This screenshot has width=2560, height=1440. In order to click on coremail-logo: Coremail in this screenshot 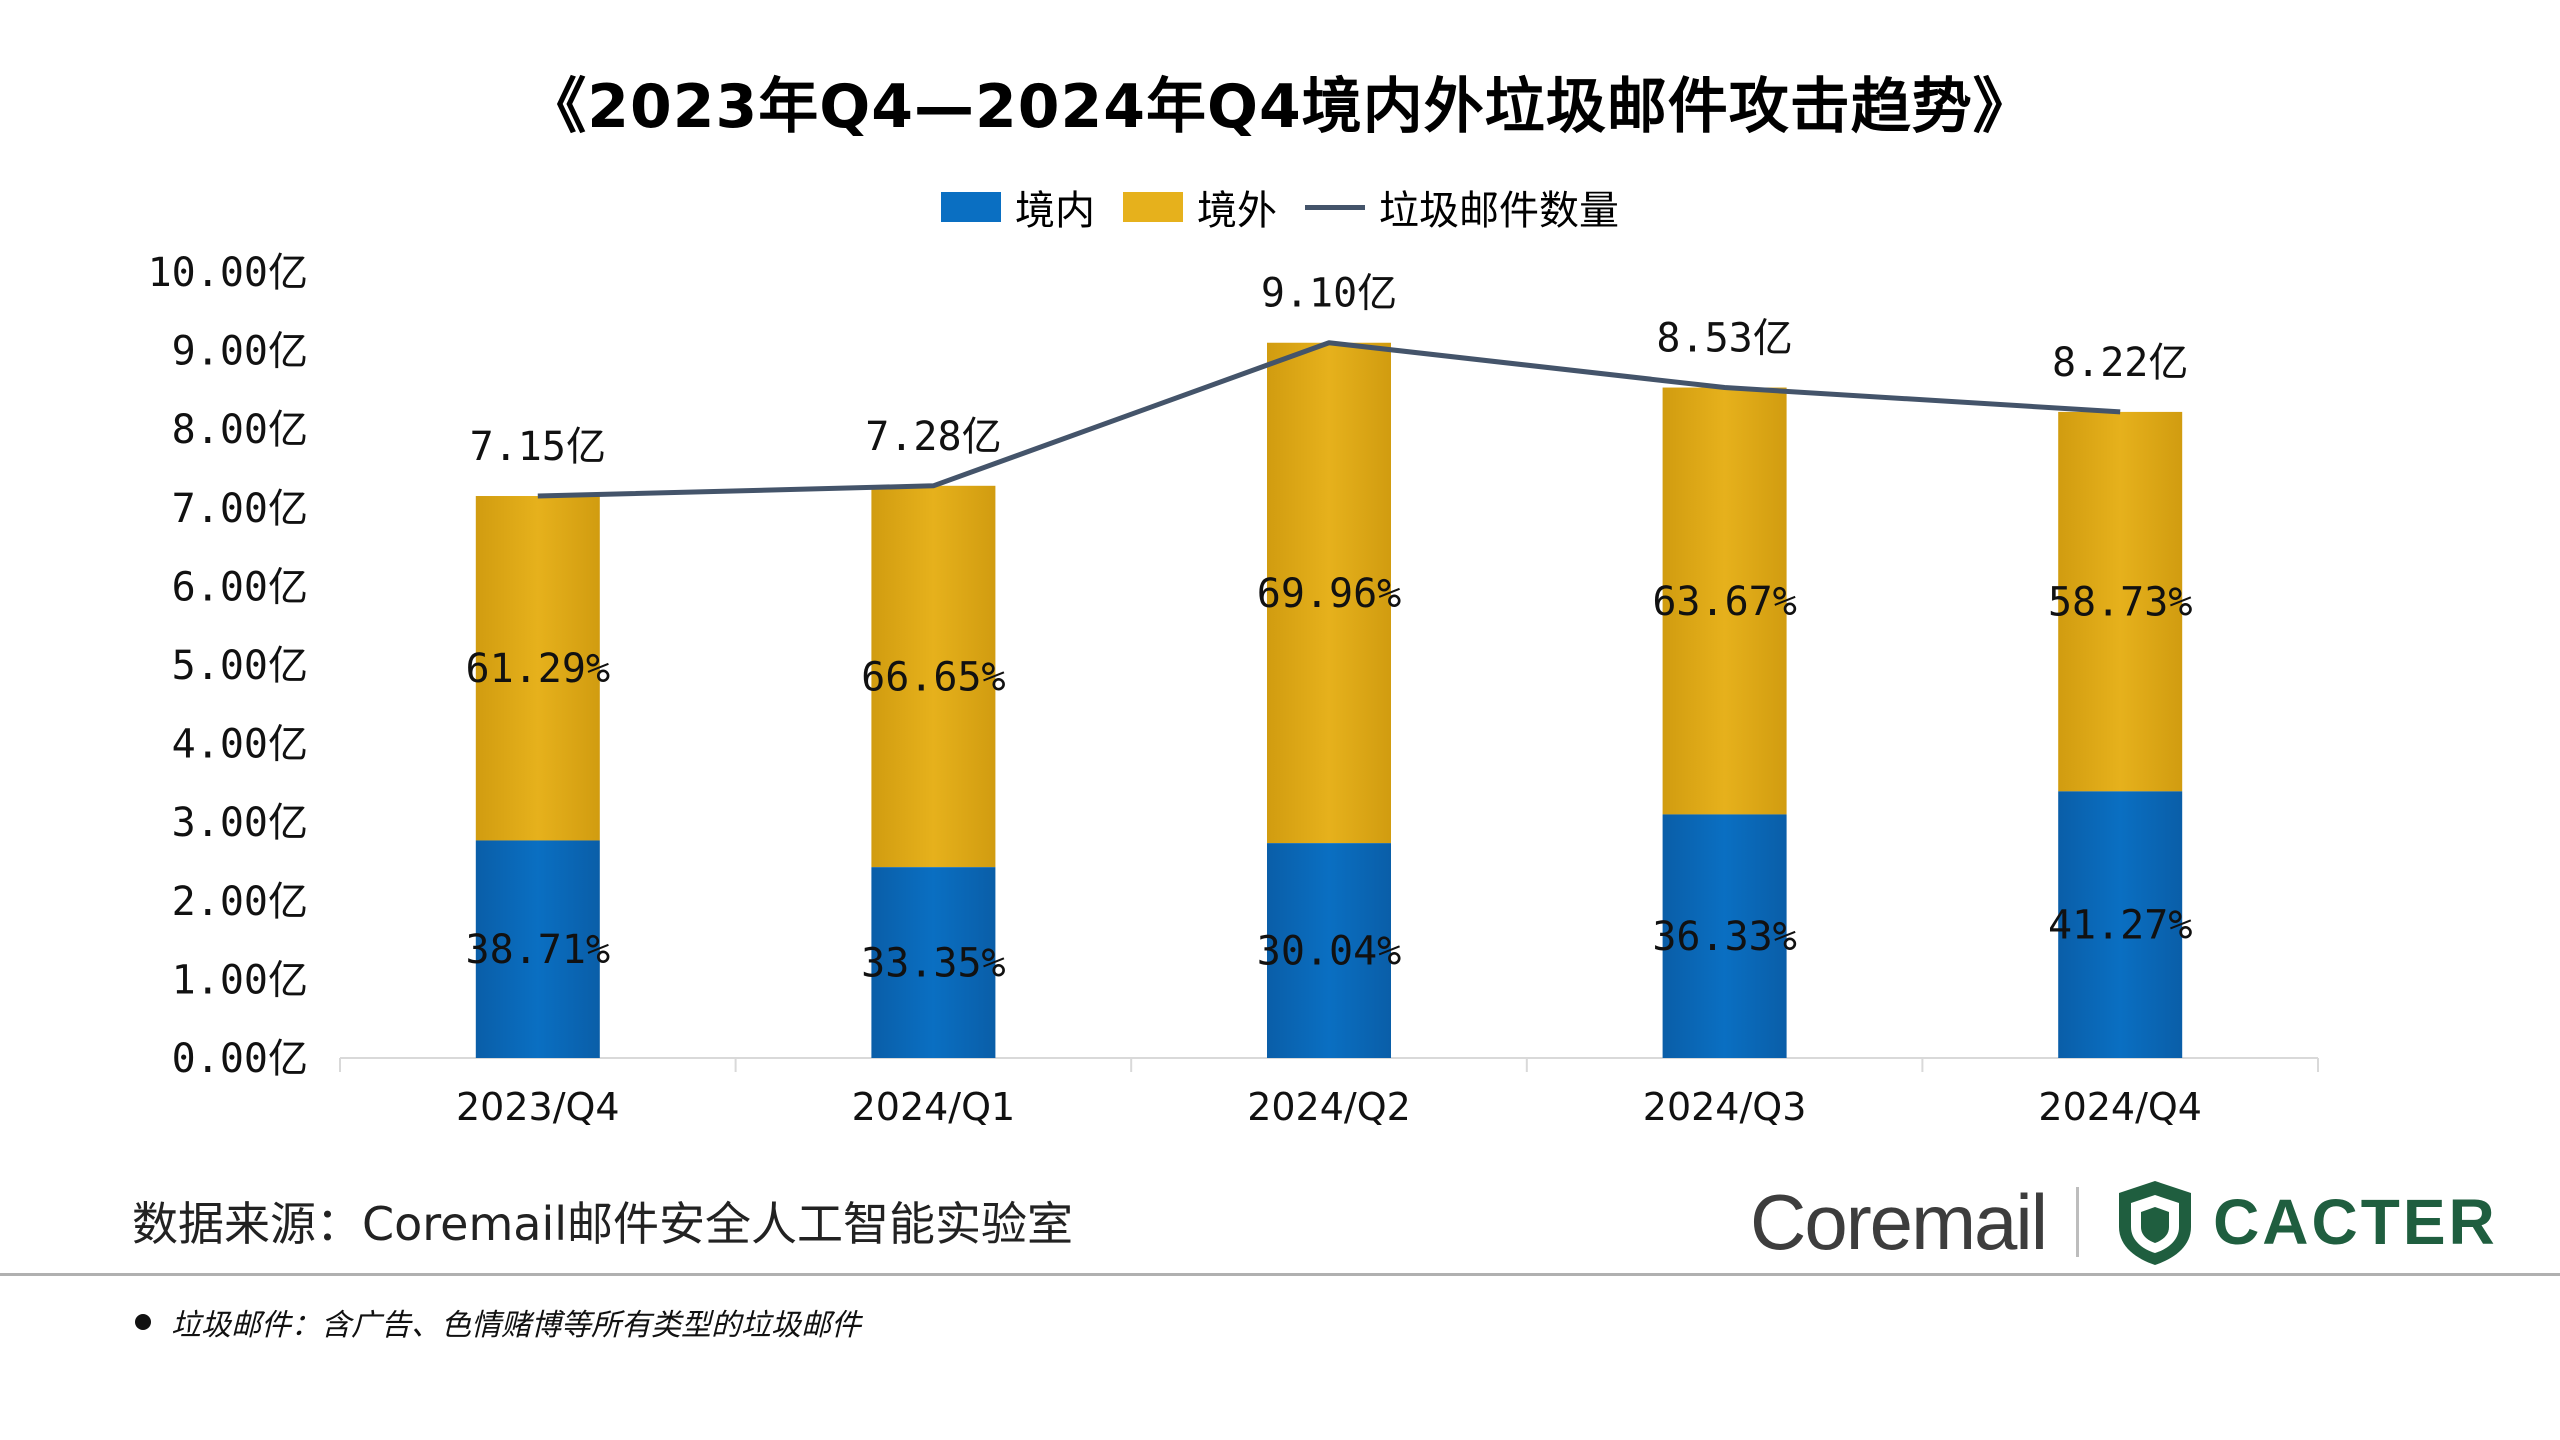, I will do `click(1899, 1221)`.